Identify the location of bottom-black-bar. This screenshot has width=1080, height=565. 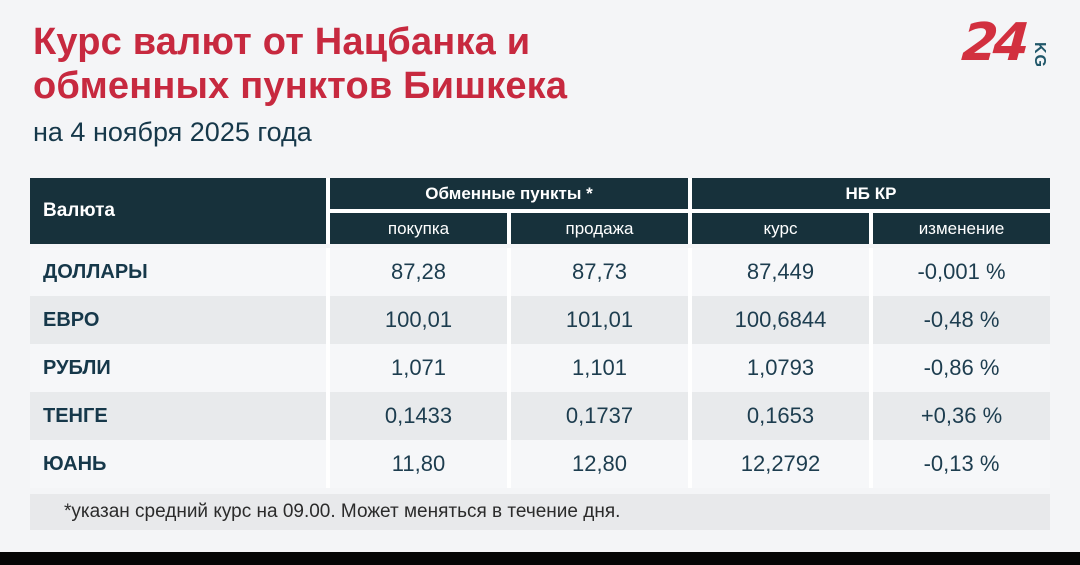
(540, 558).